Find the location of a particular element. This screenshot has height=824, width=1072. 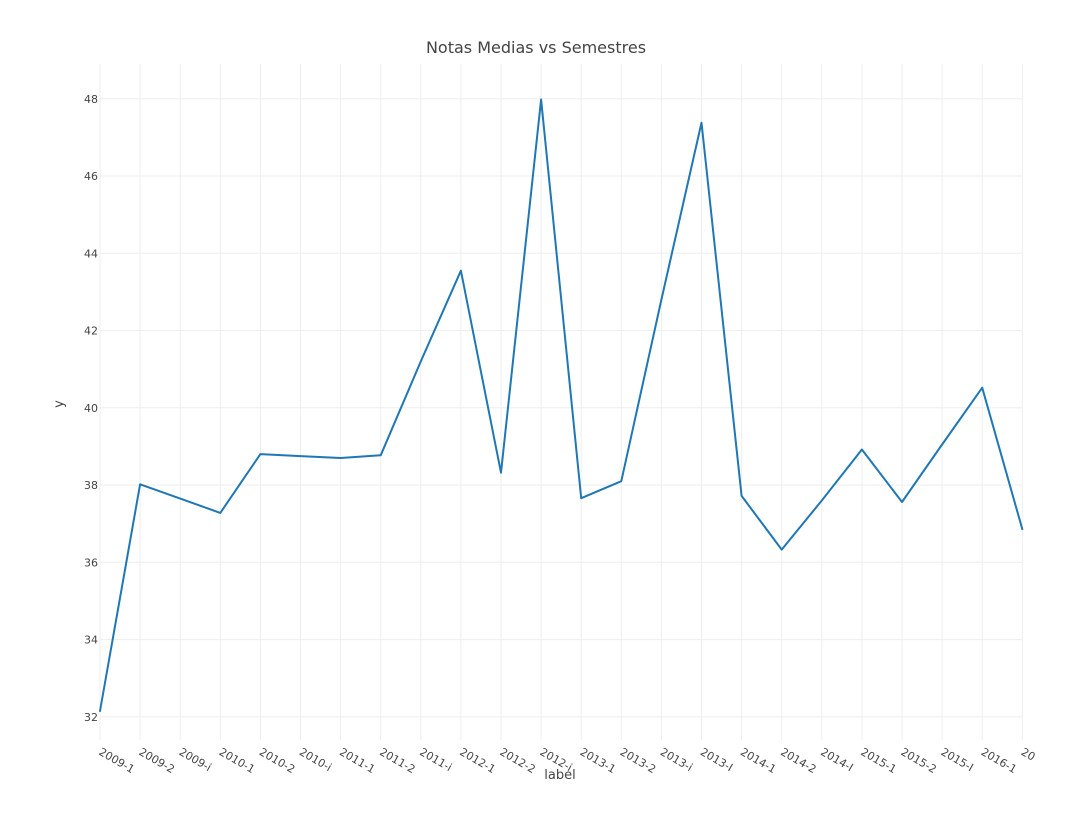

x-tick-label: 2009-2 is located at coordinates (157, 760).